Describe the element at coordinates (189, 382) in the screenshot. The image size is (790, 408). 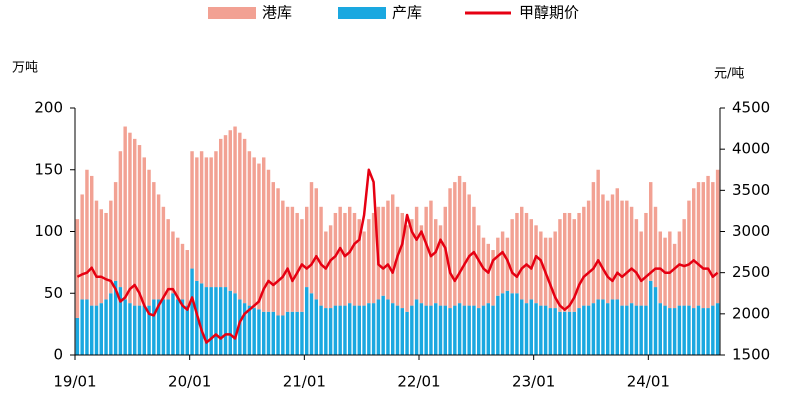
I see `x-tick-label: 20/01` at that location.